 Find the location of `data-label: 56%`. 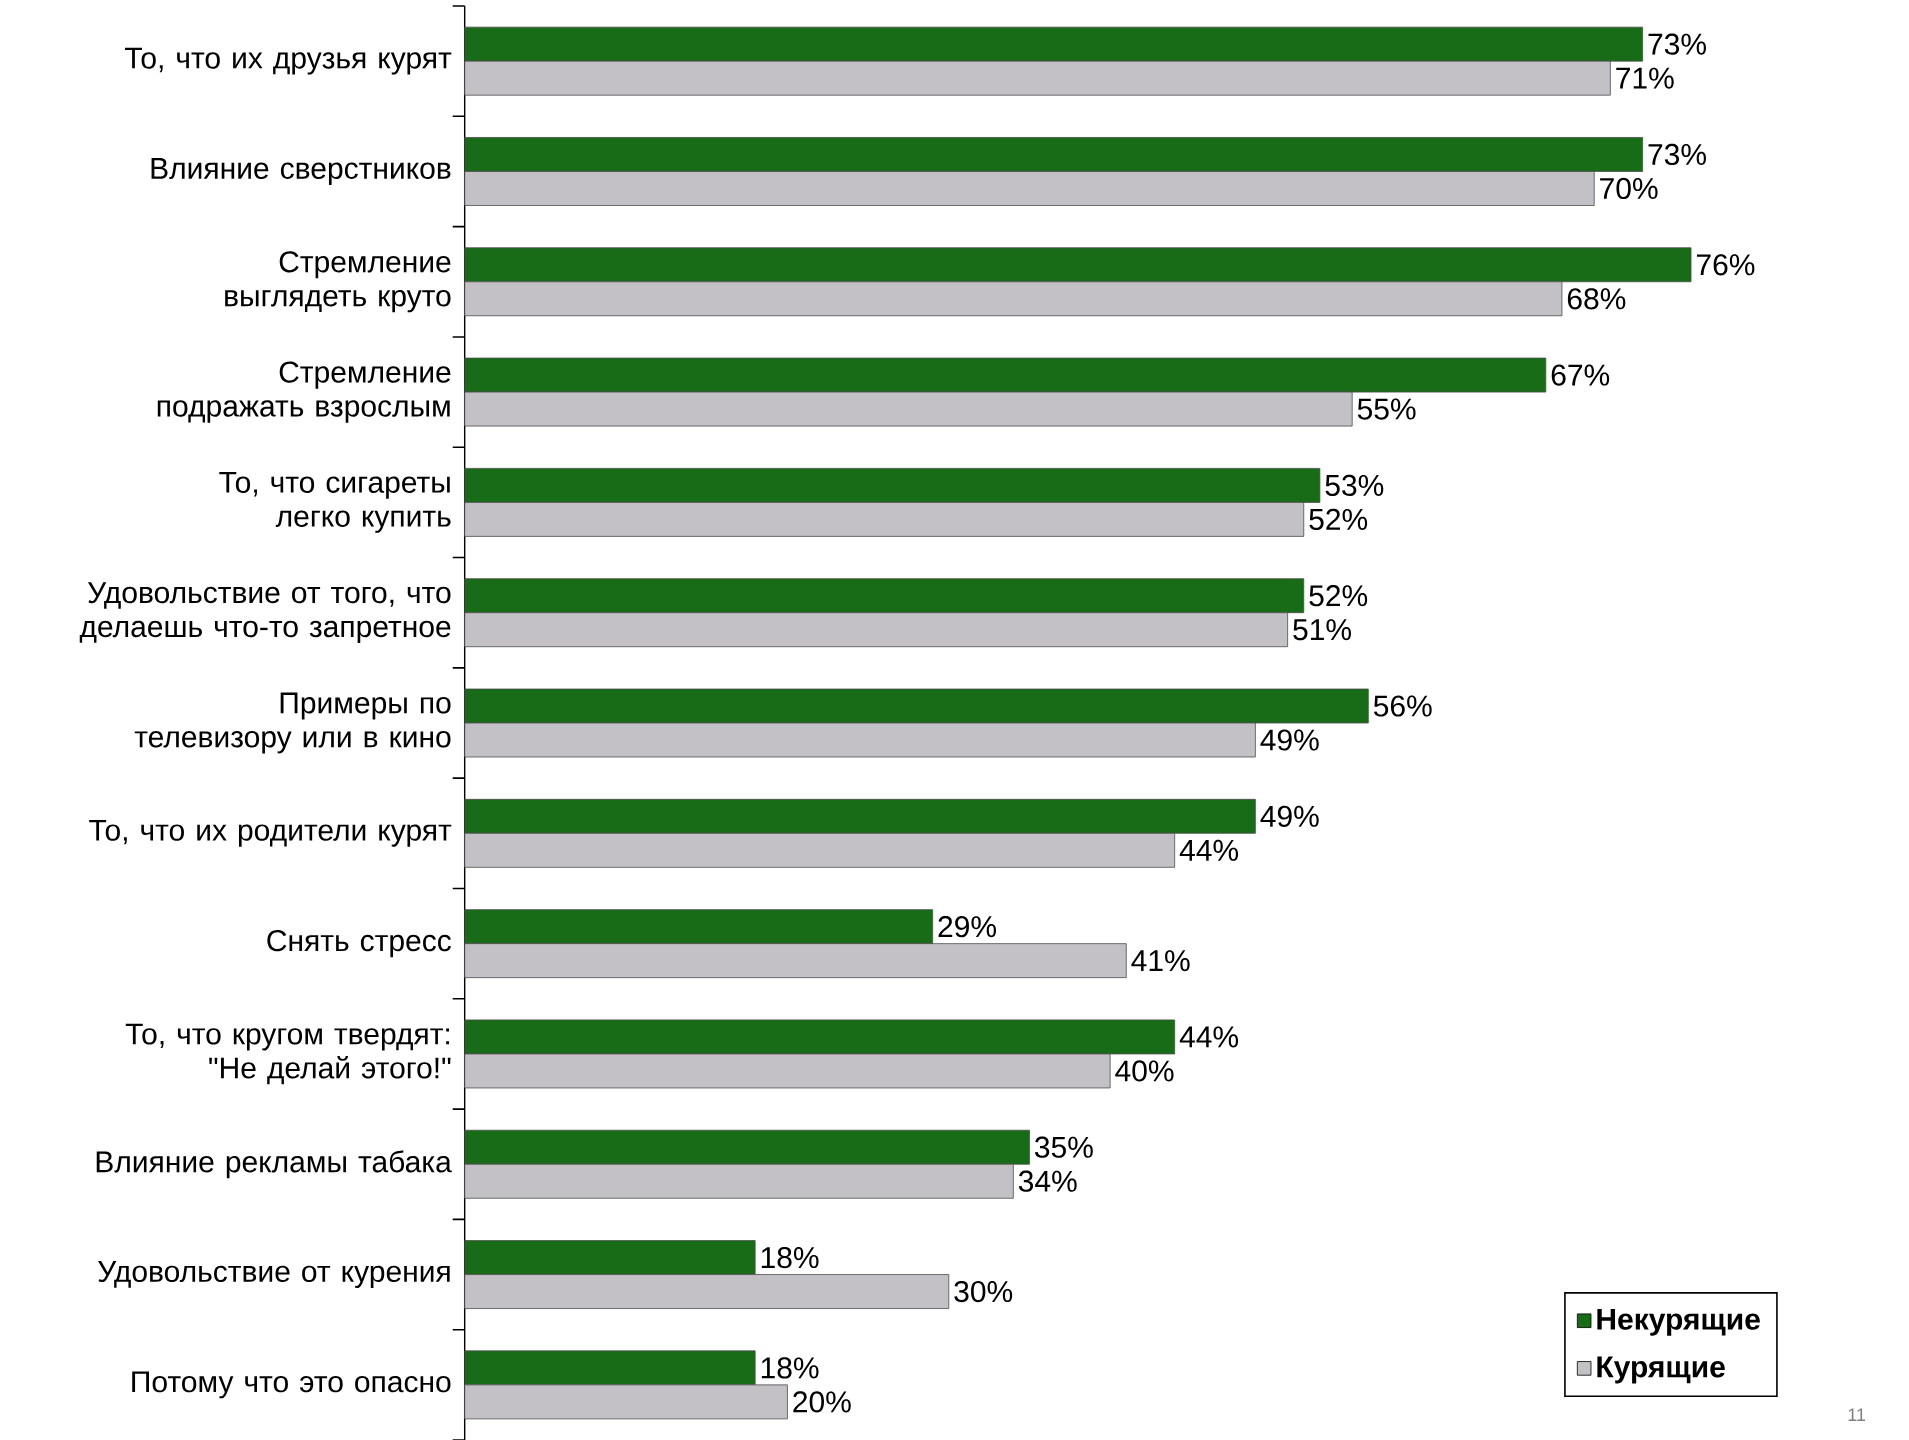

data-label: 56% is located at coordinates (1402, 706).